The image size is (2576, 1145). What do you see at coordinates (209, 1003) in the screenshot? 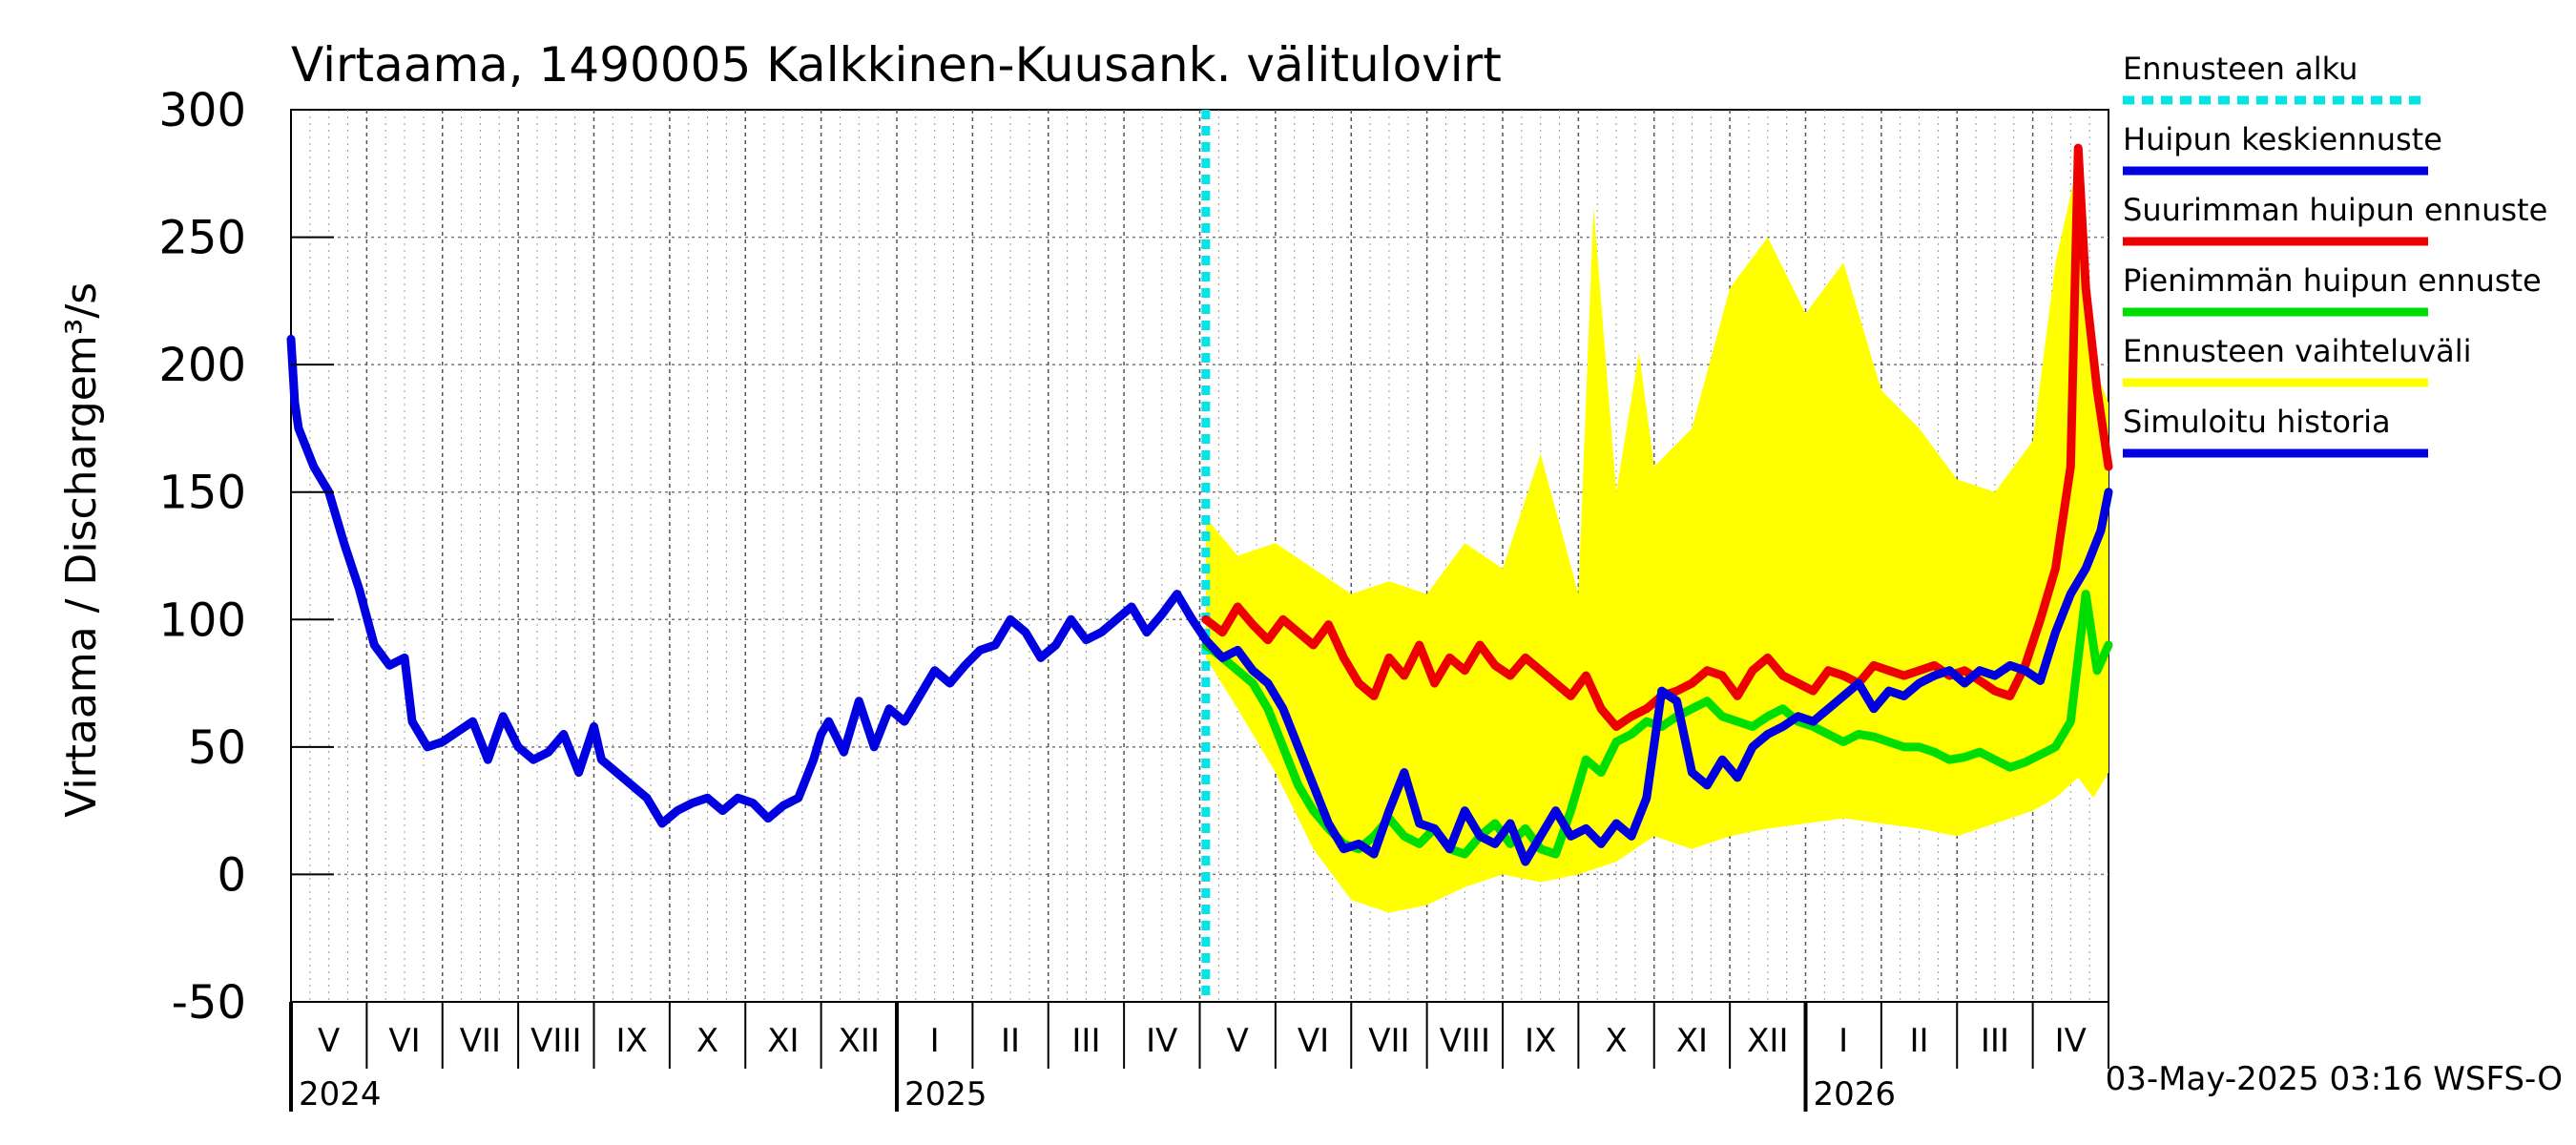
I see `y-tick-label: -50` at bounding box center [209, 1003].